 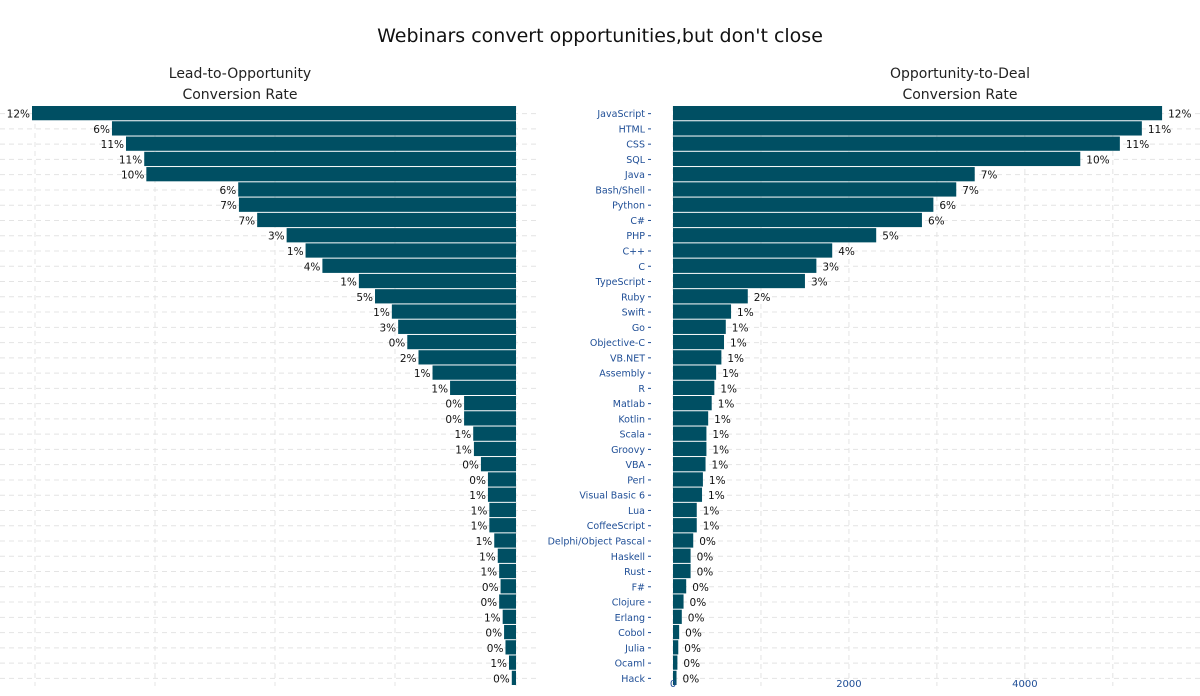 I want to click on left-bar-haskell, so click(x=506, y=555).